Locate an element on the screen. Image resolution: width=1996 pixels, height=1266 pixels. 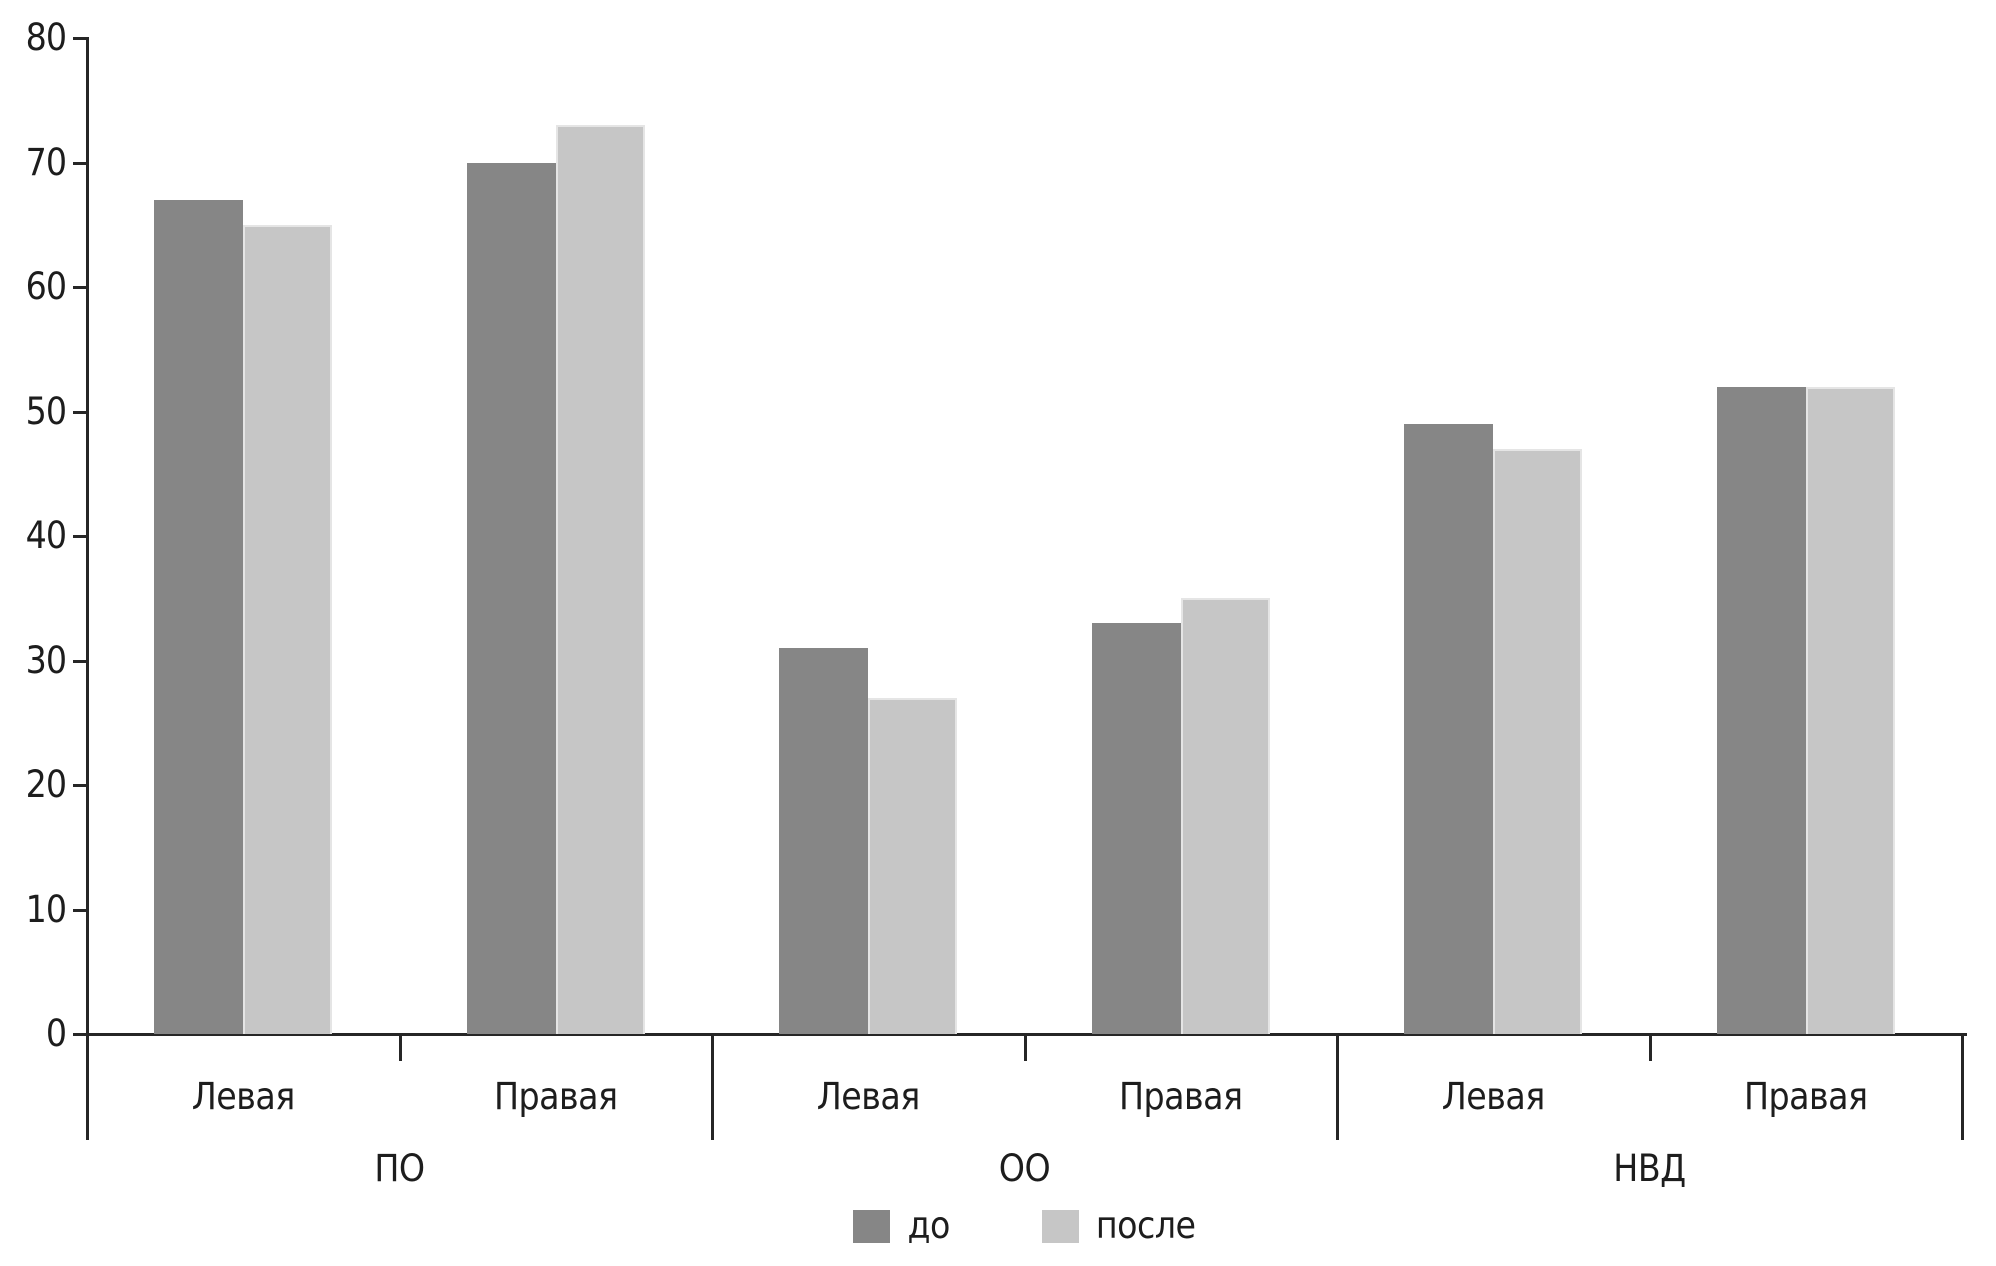
legend-label-before: до is located at coordinates (928, 1225).